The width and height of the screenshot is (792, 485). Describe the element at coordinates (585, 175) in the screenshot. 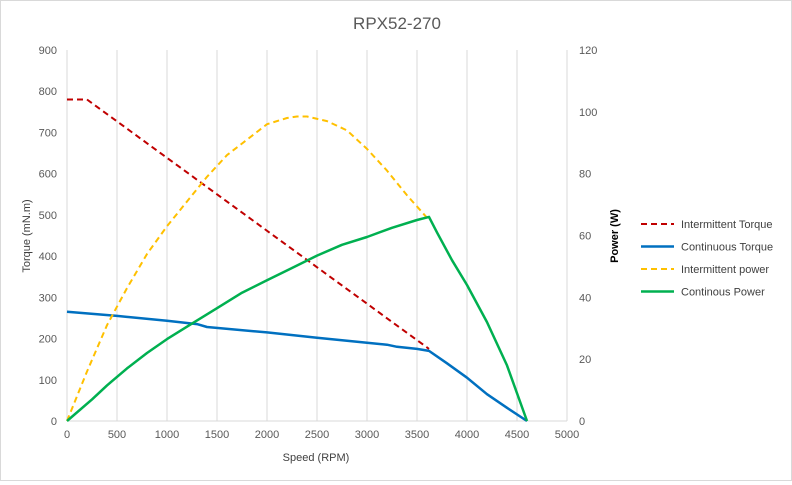

I see `y2-tick-label: 80` at that location.